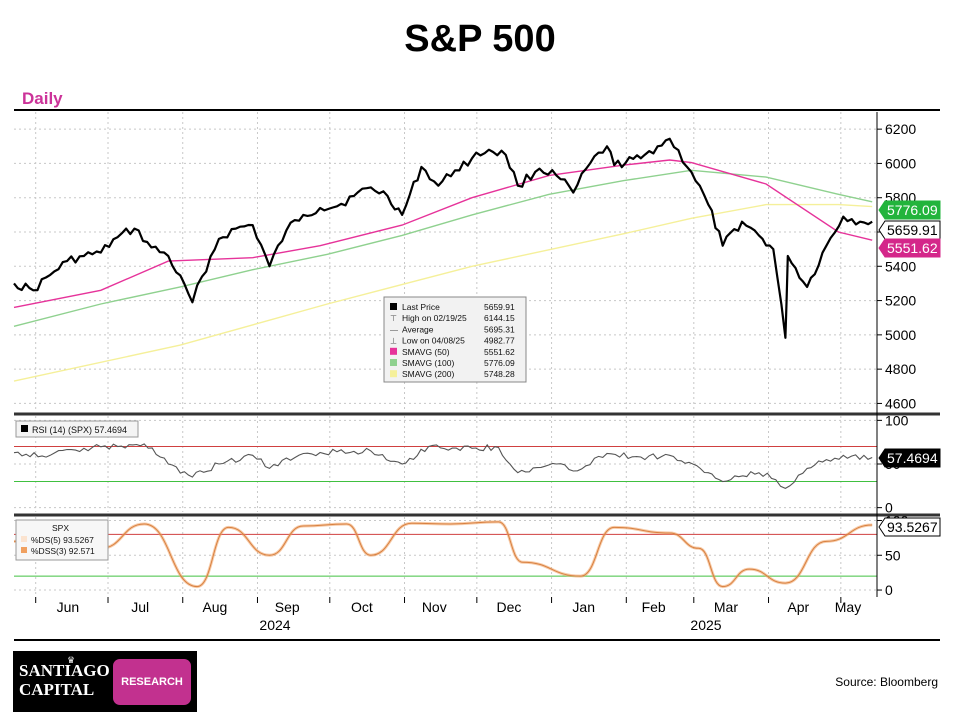  What do you see at coordinates (428, 363) in the screenshot?
I see `legend-label: SMAVG (100)` at bounding box center [428, 363].